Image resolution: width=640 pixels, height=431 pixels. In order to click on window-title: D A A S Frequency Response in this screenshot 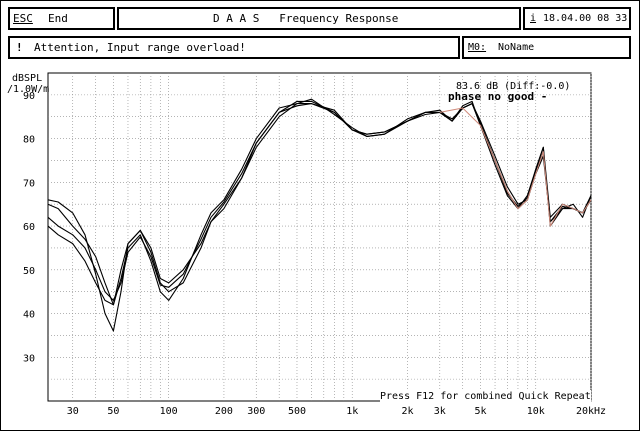, I will do `click(306, 18)`.